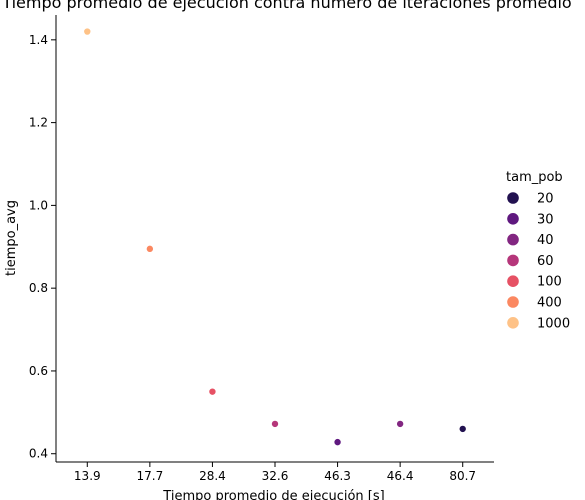 The height and width of the screenshot is (500, 585). Describe the element at coordinates (273, 494) in the screenshot. I see `x-axis-label: Tiempo promedio de ejecución [s]` at that location.